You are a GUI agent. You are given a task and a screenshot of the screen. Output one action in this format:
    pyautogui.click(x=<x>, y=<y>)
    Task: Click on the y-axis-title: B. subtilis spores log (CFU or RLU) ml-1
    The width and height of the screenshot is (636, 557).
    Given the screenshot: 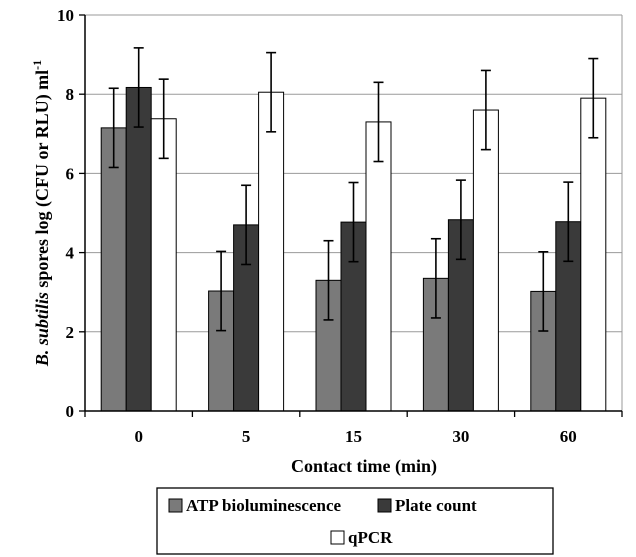 What is the action you would take?
    pyautogui.click(x=41, y=213)
    